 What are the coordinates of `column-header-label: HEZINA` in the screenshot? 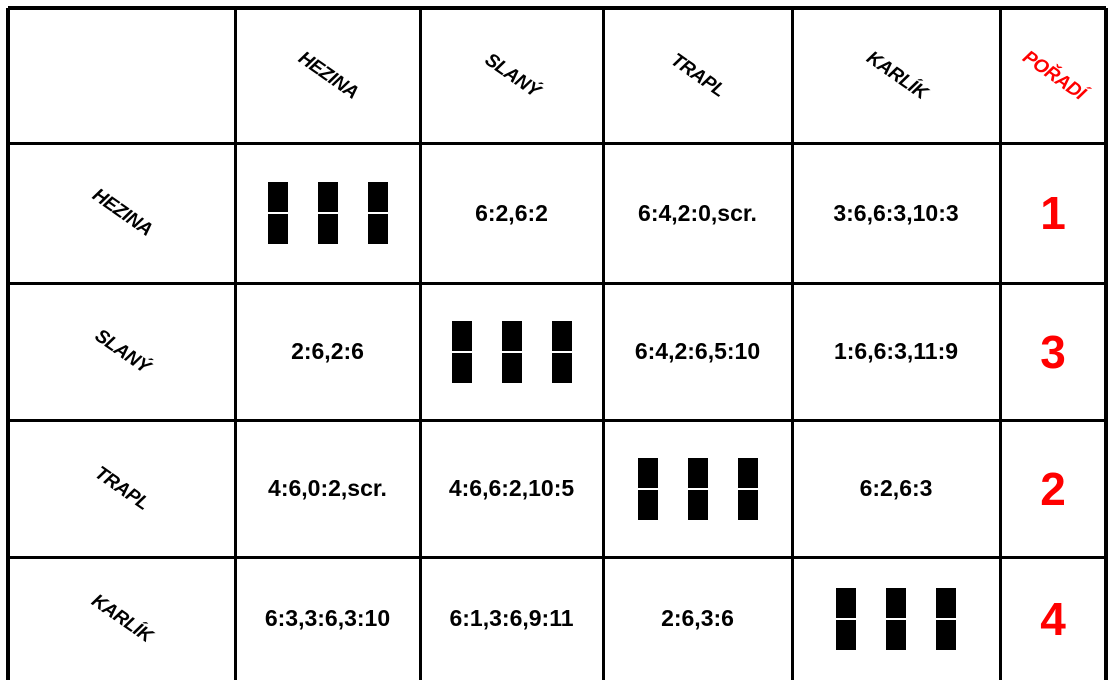 It's located at (328, 75).